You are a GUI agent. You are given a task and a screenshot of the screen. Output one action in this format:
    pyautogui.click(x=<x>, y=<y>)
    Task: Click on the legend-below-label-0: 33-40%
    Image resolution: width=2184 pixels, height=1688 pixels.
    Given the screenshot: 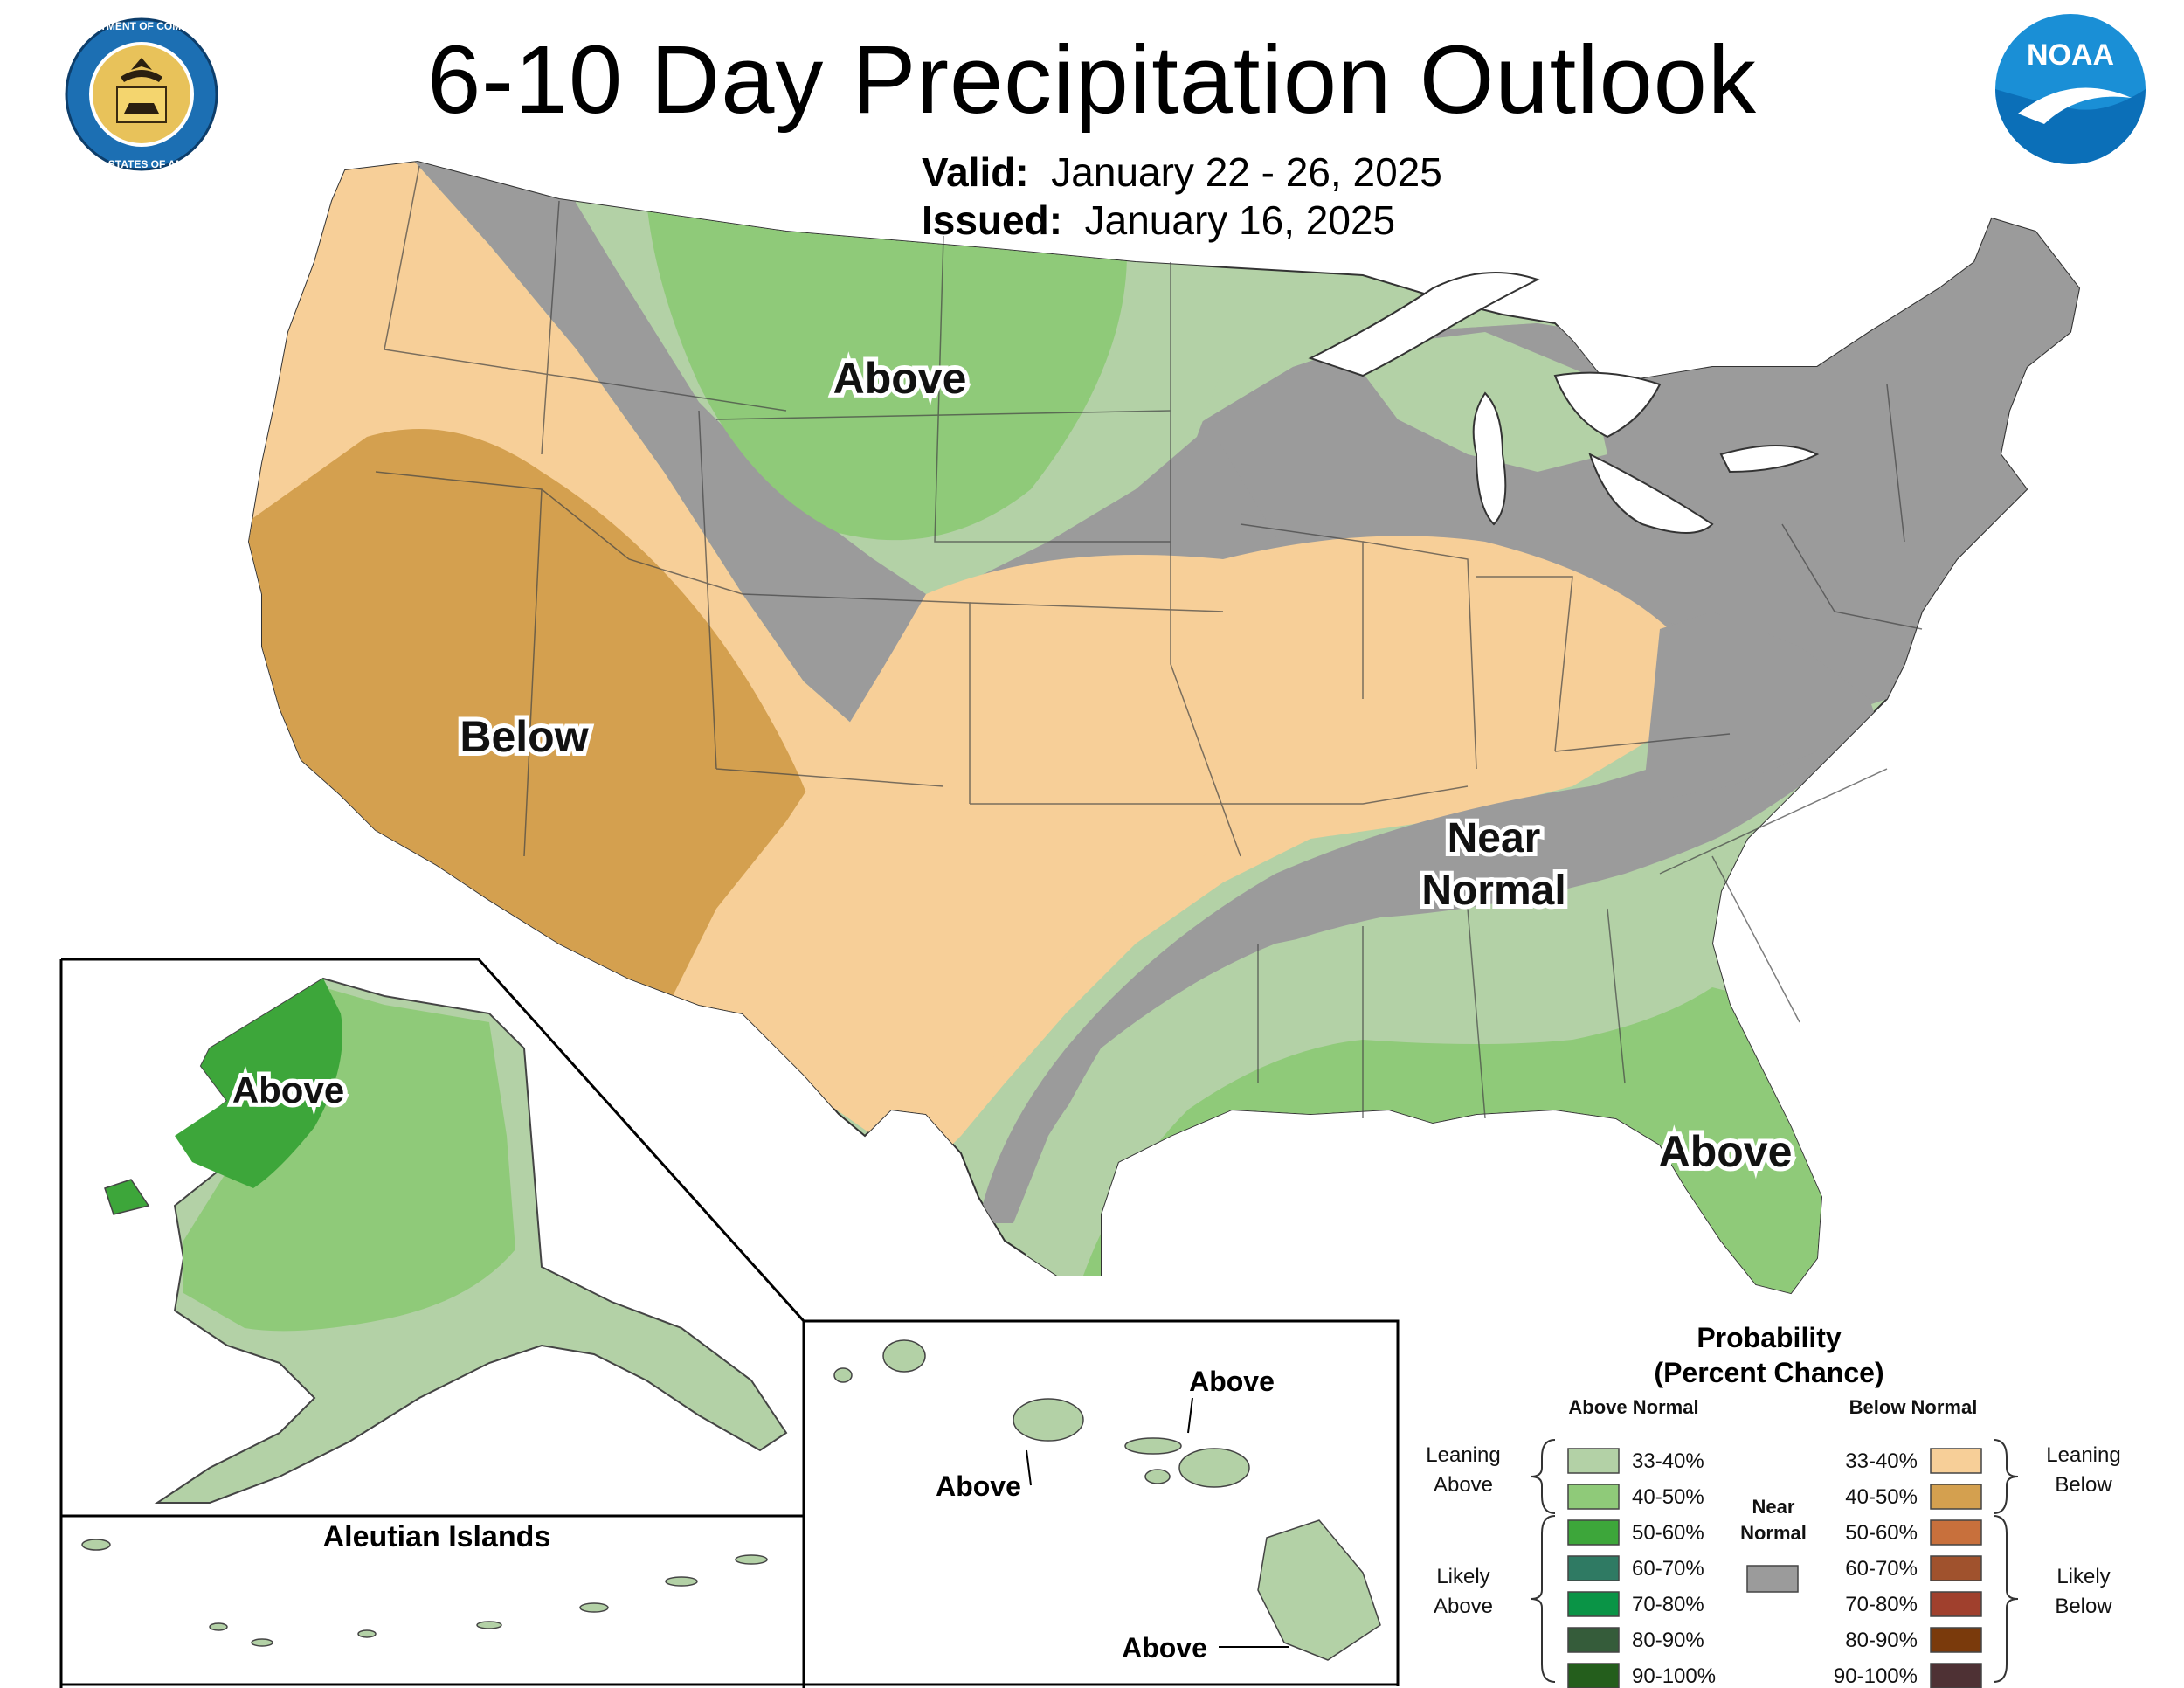 What is the action you would take?
    pyautogui.click(x=1881, y=1461)
    